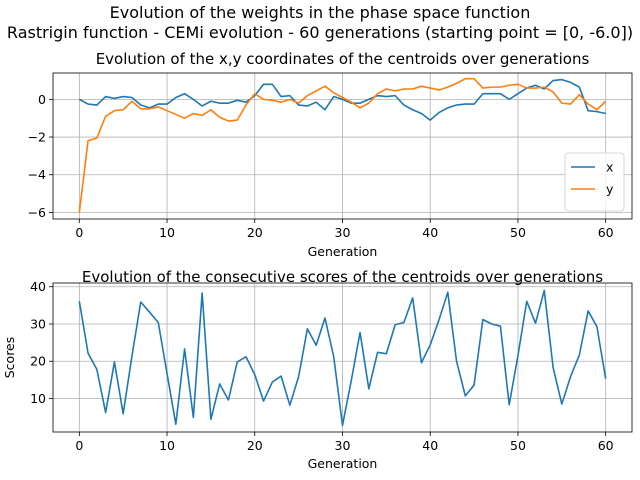 This screenshot has width=640, height=480. I want to click on legend-label: y, so click(610, 189).